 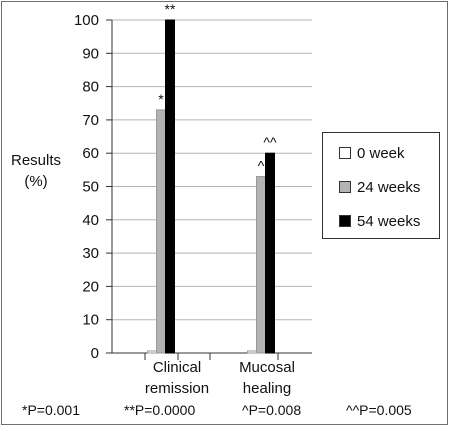 I want to click on bar-2-0-week, so click(x=252, y=352).